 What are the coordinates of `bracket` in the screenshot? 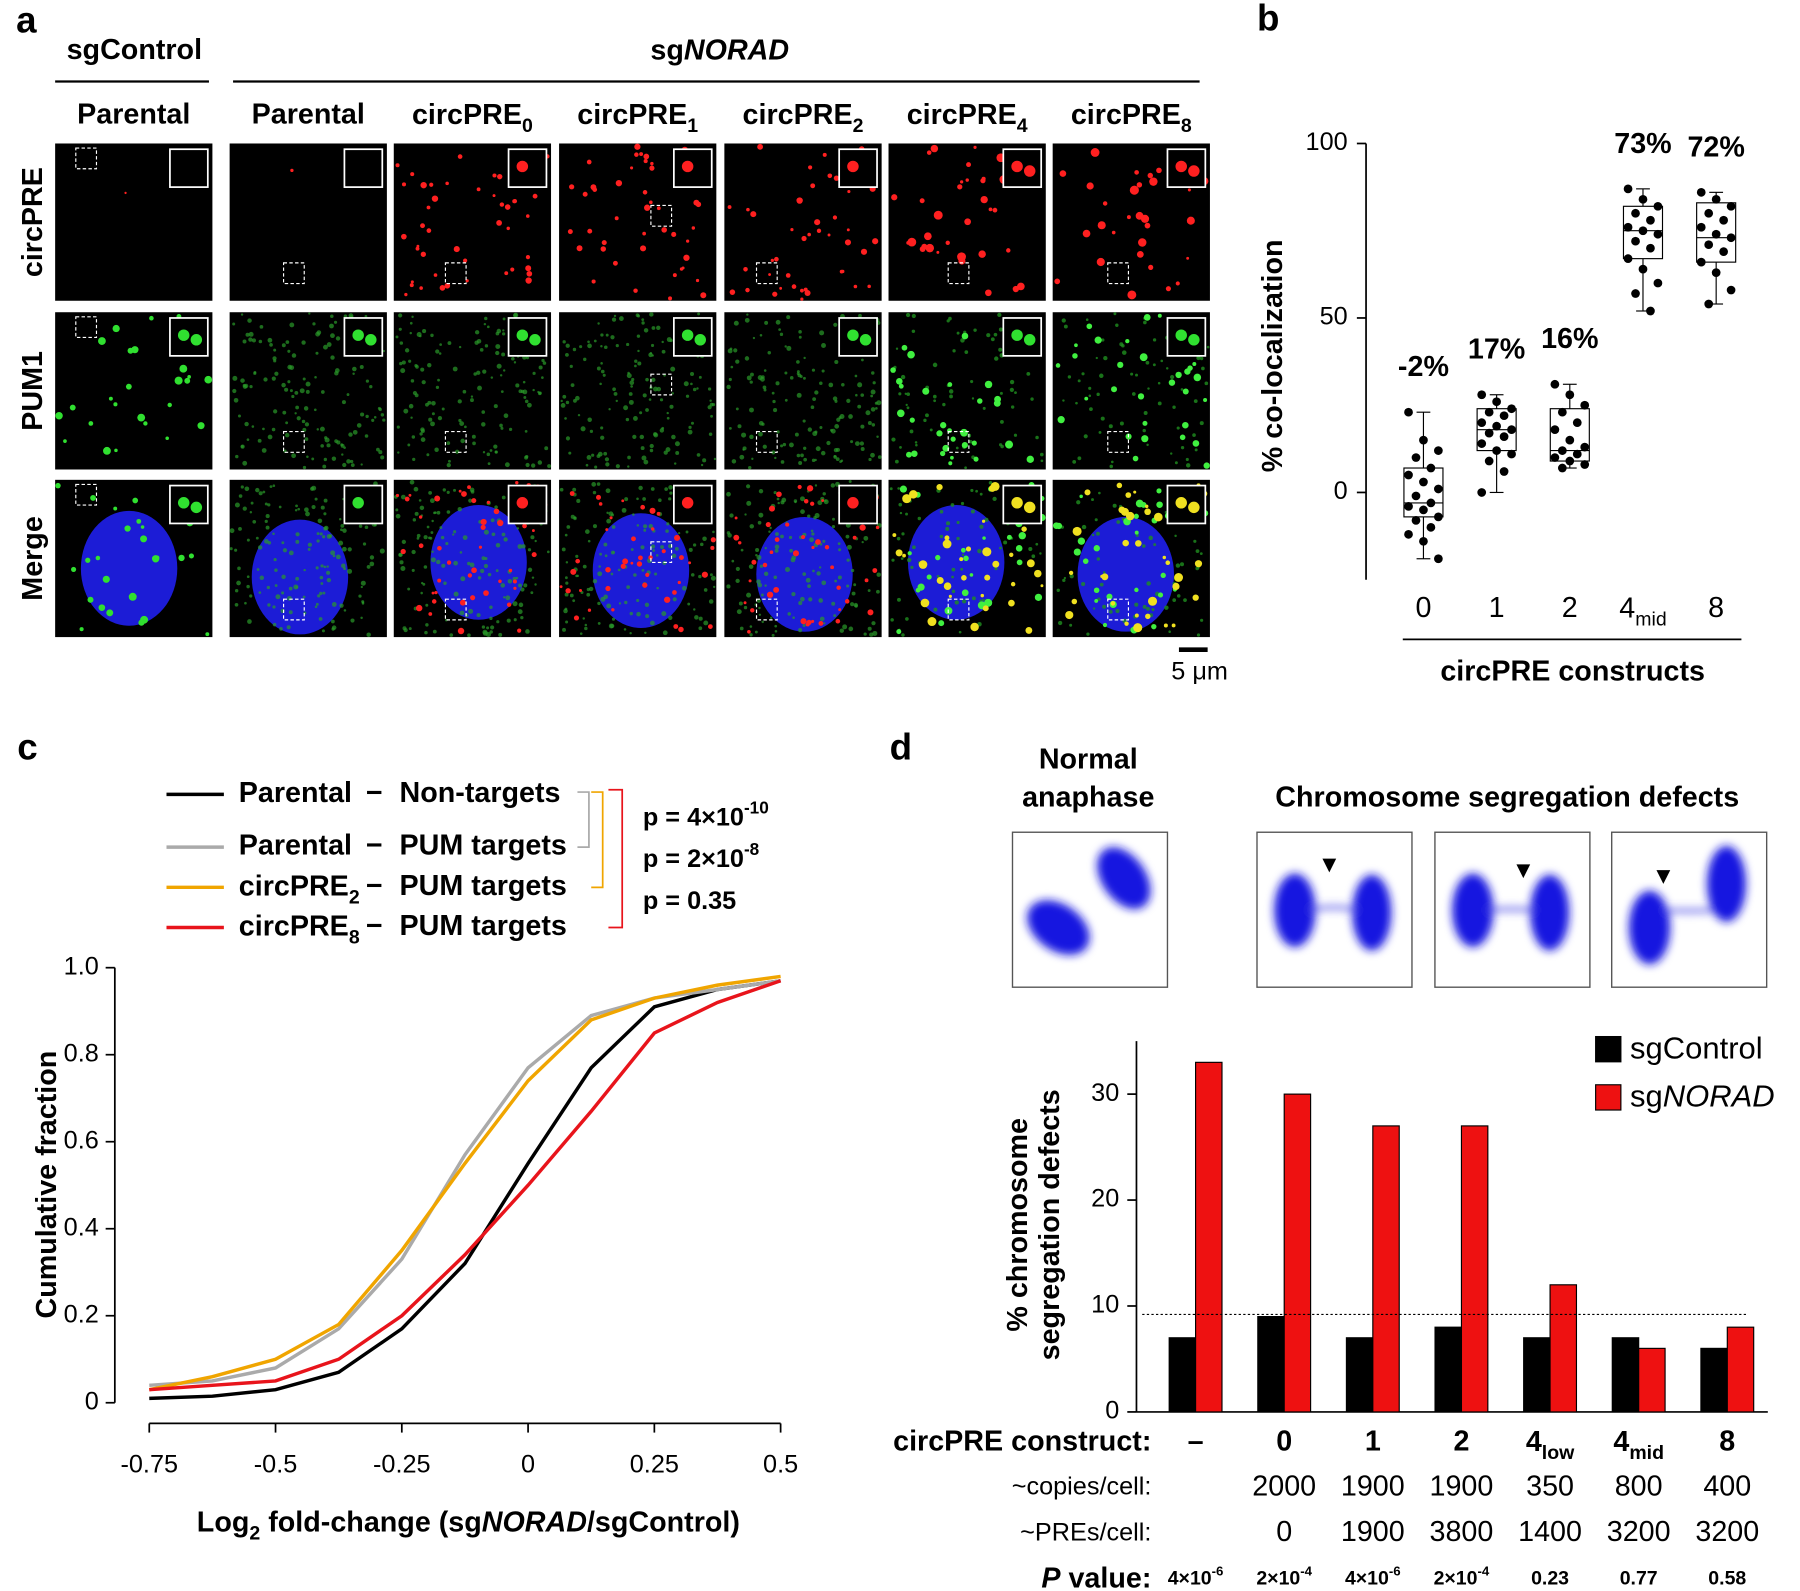 It's located at (597, 840).